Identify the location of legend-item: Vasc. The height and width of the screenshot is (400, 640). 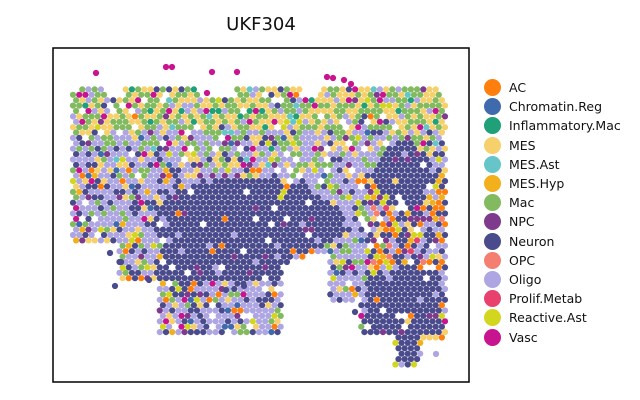
(552, 336).